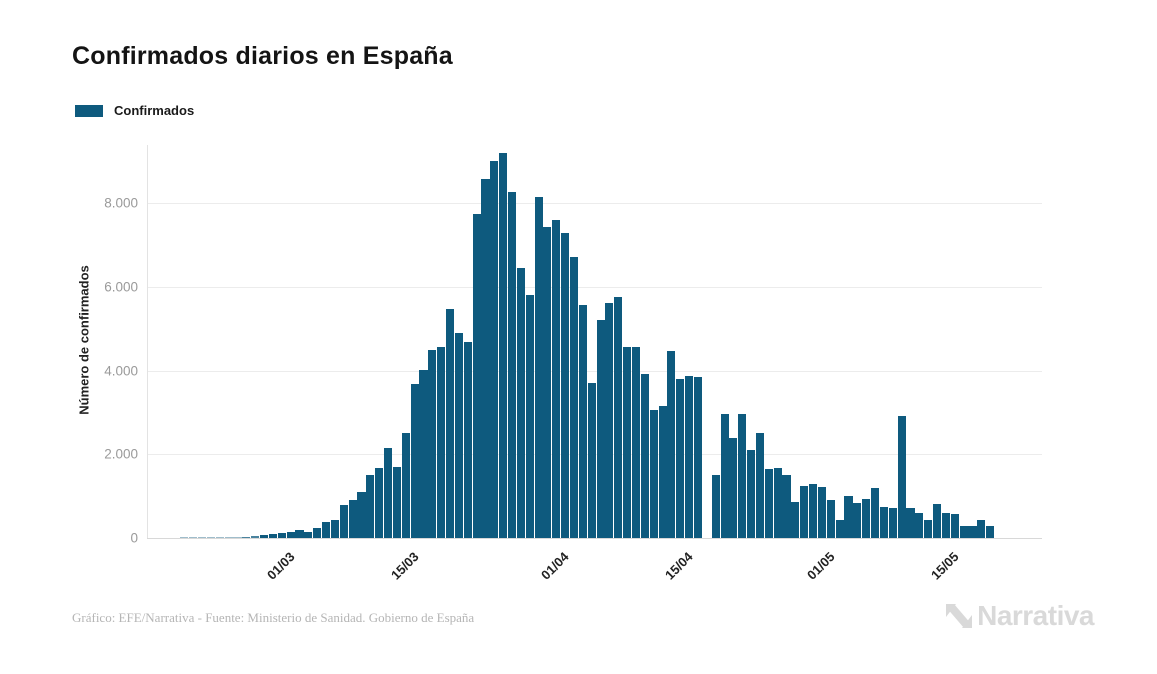 This screenshot has width=1157, height=674. Describe the element at coordinates (644, 456) in the screenshot. I see `bar-12/04` at that location.